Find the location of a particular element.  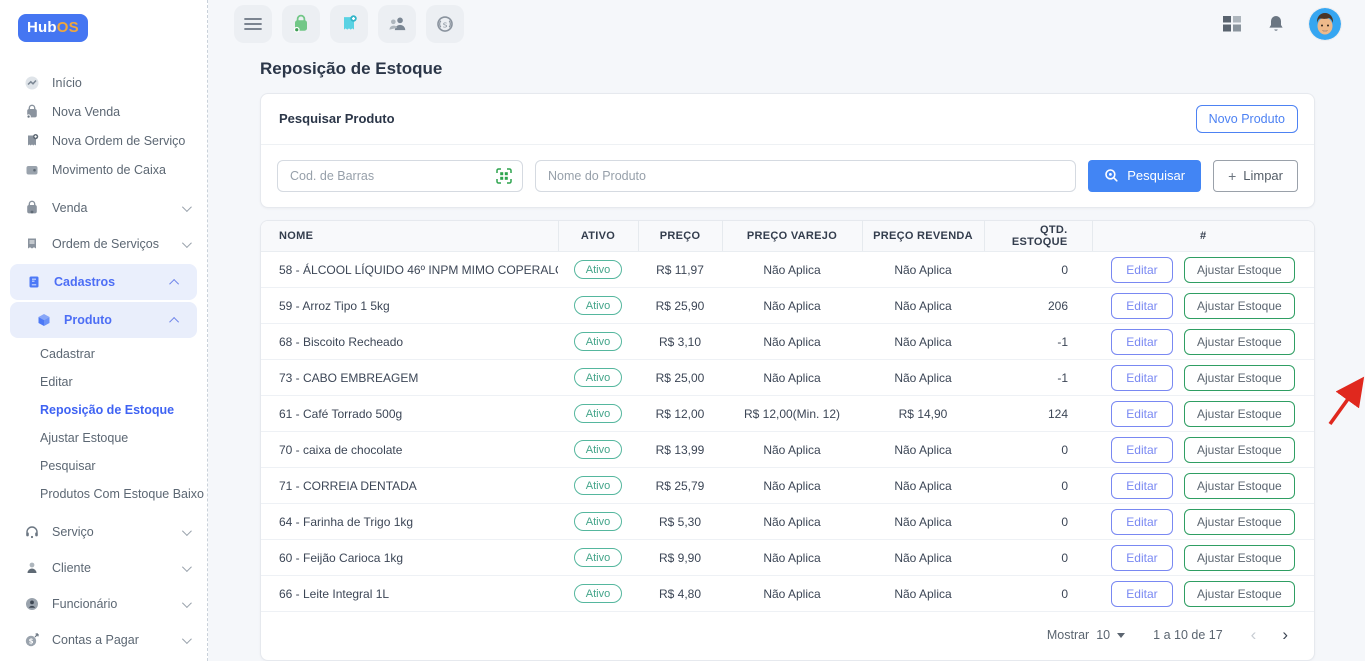

sidebar-link-produtos-estoque-baixo: Produtos Com Estoque Baixo is located at coordinates (103, 494).